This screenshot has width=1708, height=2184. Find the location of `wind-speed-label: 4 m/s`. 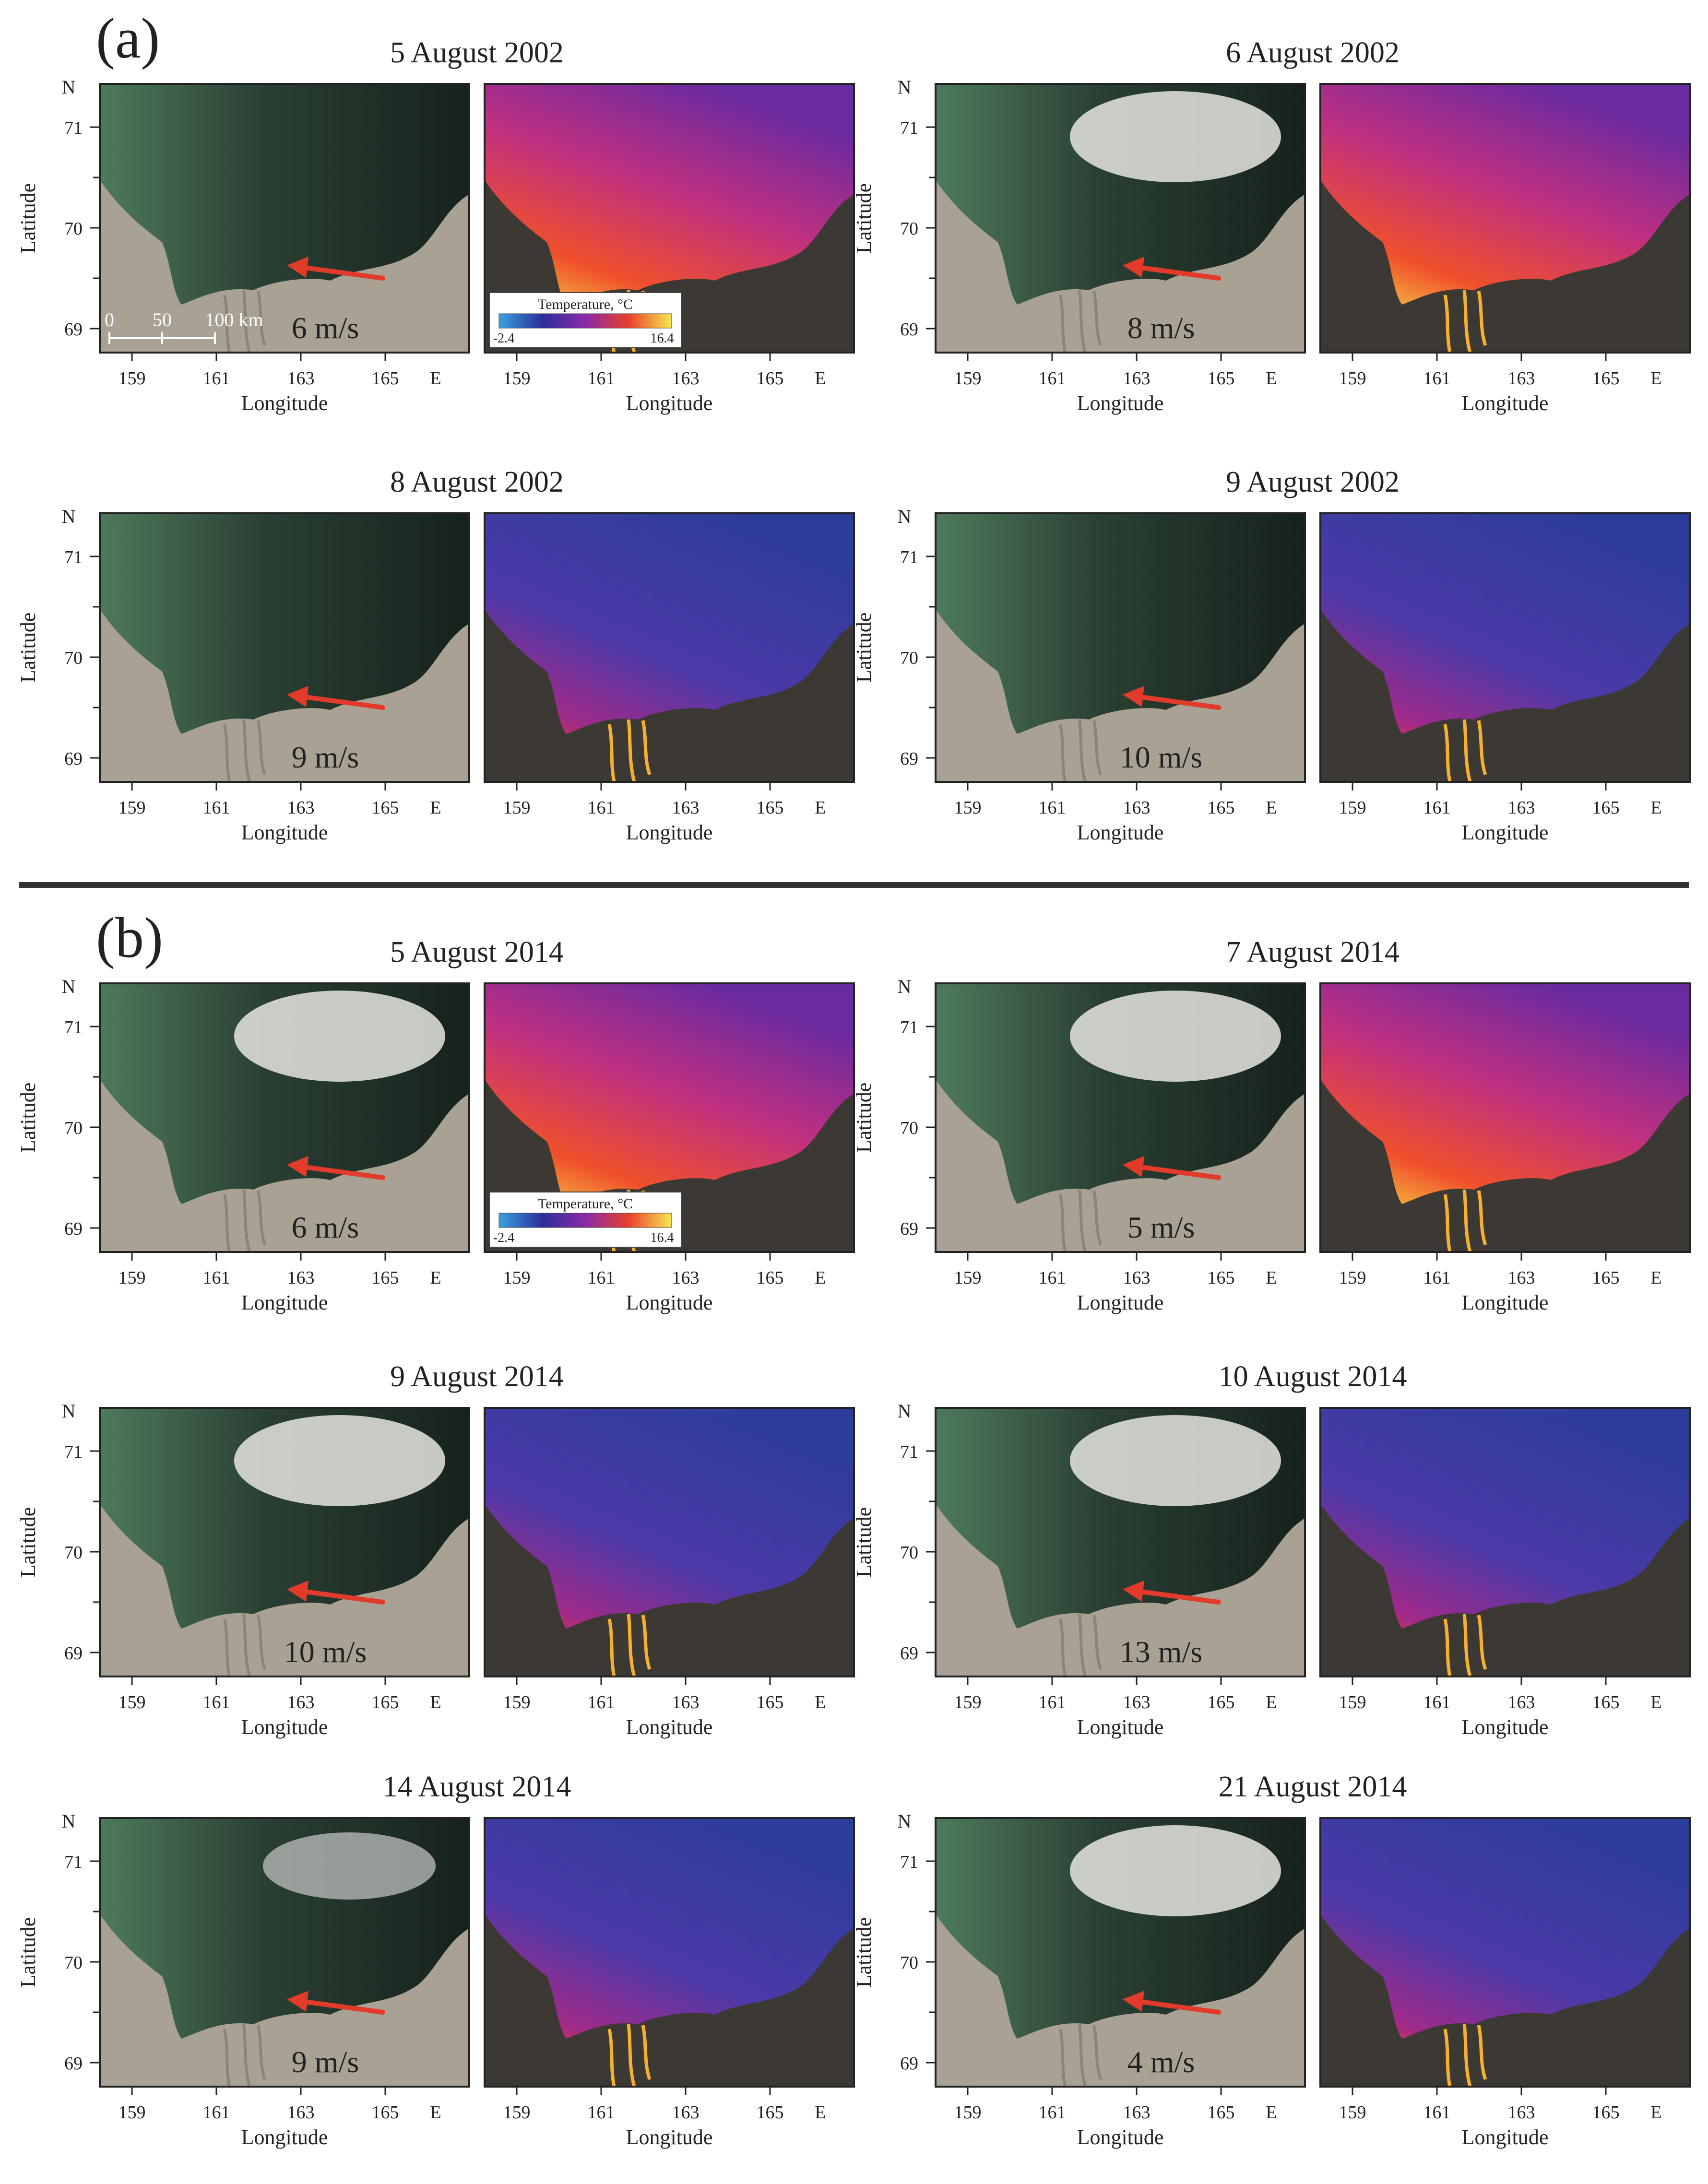

wind-speed-label: 4 m/s is located at coordinates (1161, 2062).